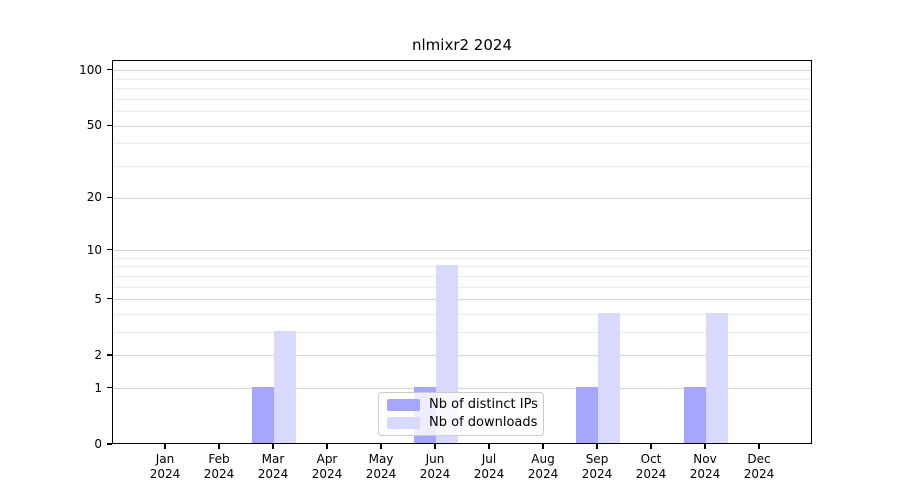  Describe the element at coordinates (483, 404) in the screenshot. I see `legend-label: Nb of distinct IPs` at that location.